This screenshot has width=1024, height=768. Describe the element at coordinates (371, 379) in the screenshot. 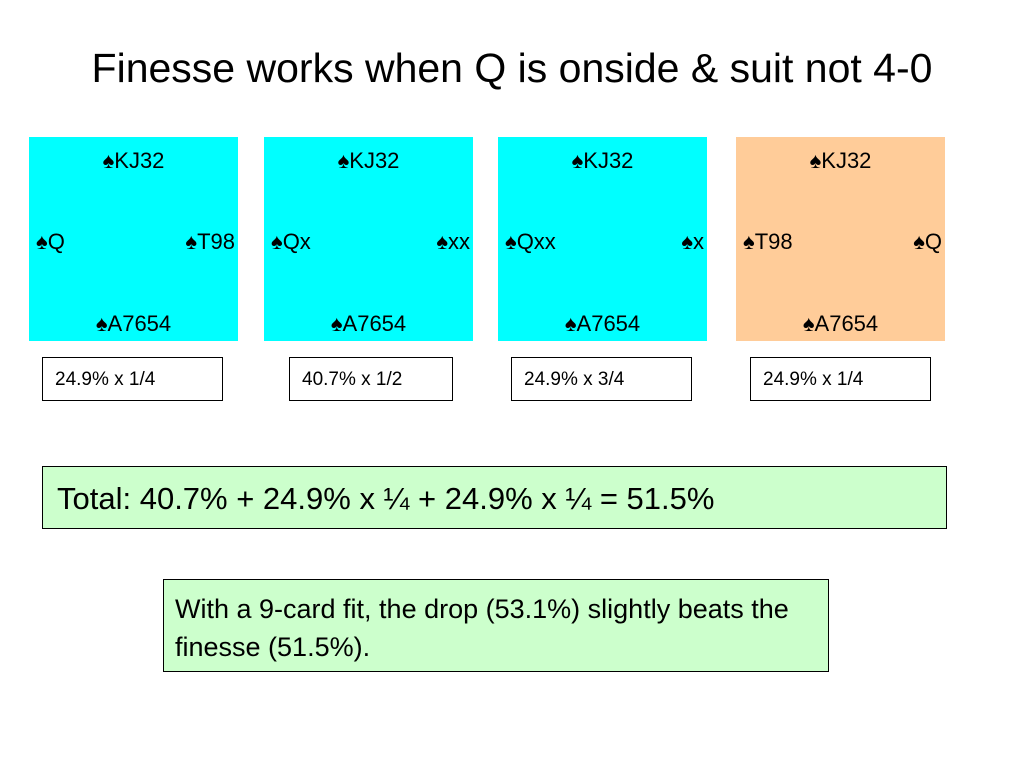

I see `probability-box-2: 40.7% x 1/2` at that location.